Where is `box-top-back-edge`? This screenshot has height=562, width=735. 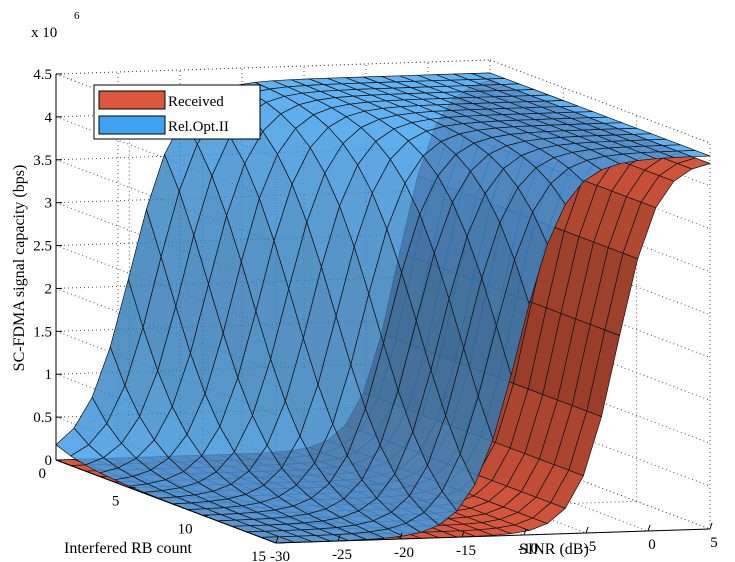 box-top-back-edge is located at coordinates (273, 67).